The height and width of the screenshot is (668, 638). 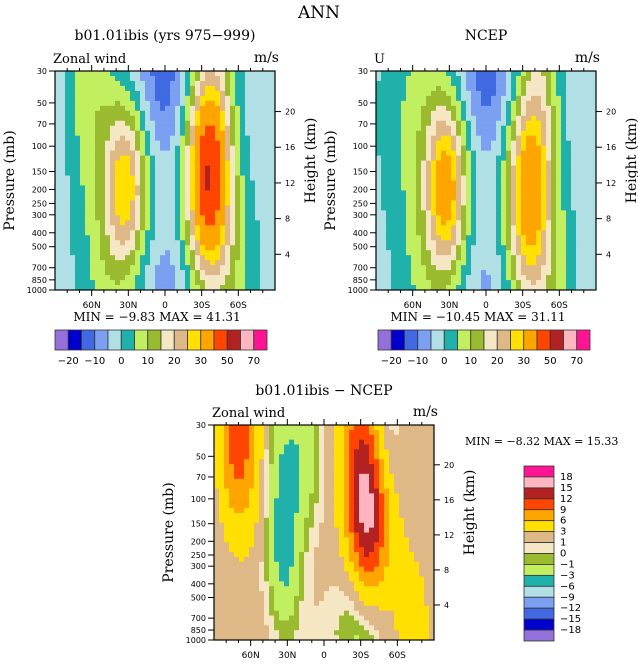 What do you see at coordinates (358, 290) in the screenshot?
I see `y-tick-label: 1000` at bounding box center [358, 290].